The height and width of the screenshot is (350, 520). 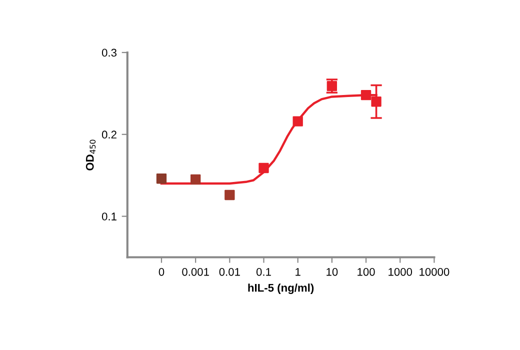 What do you see at coordinates (366, 272) in the screenshot?
I see `x-tick-label: 100` at bounding box center [366, 272].